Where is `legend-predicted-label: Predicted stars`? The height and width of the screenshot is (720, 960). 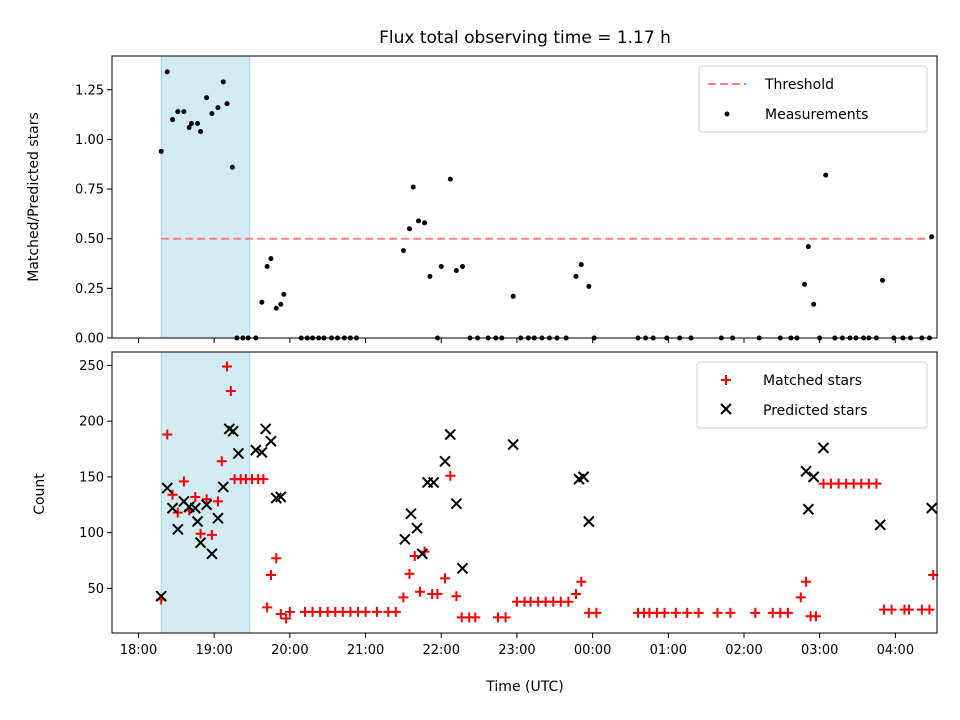 legend-predicted-label: Predicted stars is located at coordinates (815, 411).